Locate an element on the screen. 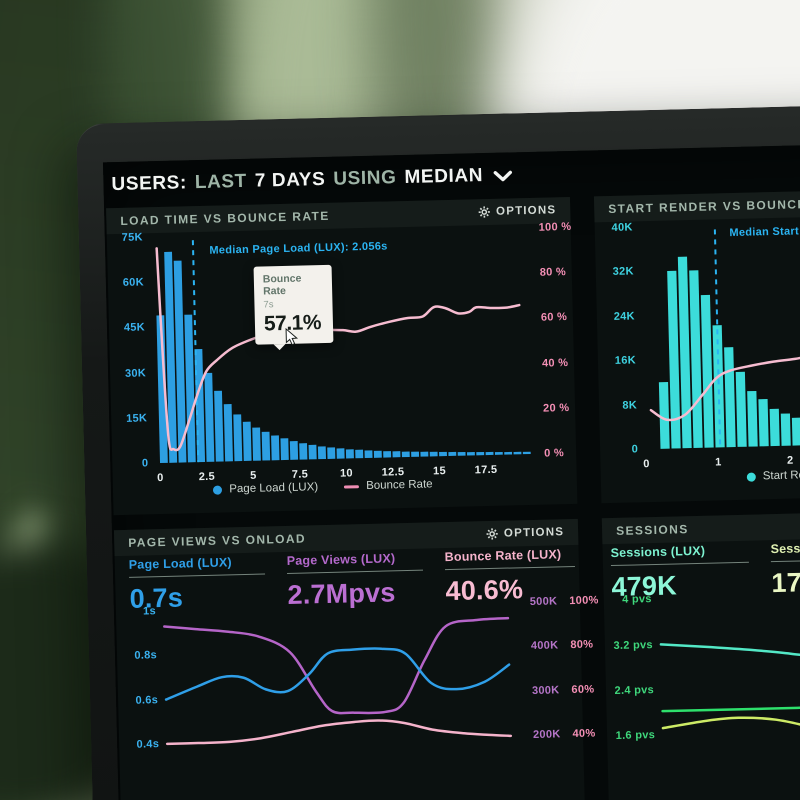 The height and width of the screenshot is (800, 800). legend-item: Page Load (LUX) is located at coordinates (265, 488).